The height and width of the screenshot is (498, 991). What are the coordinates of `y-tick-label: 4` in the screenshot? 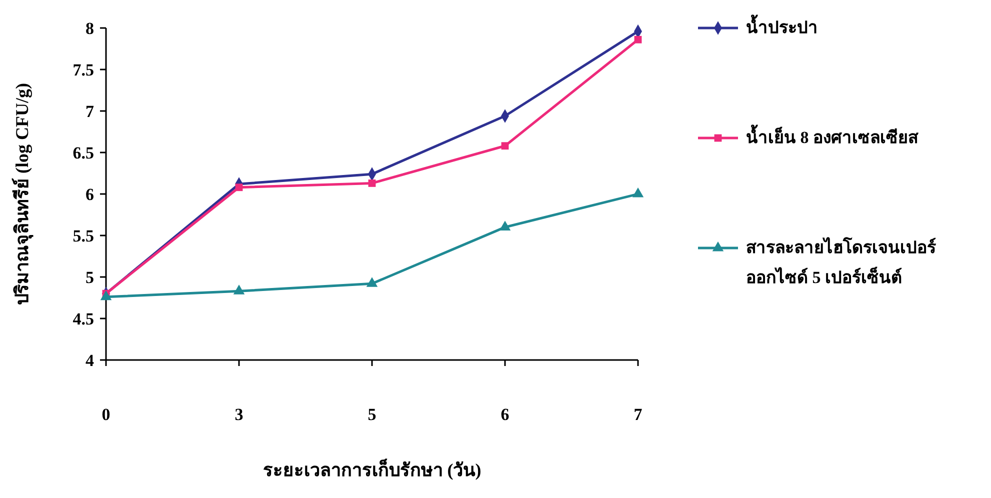 It's located at (90, 360).